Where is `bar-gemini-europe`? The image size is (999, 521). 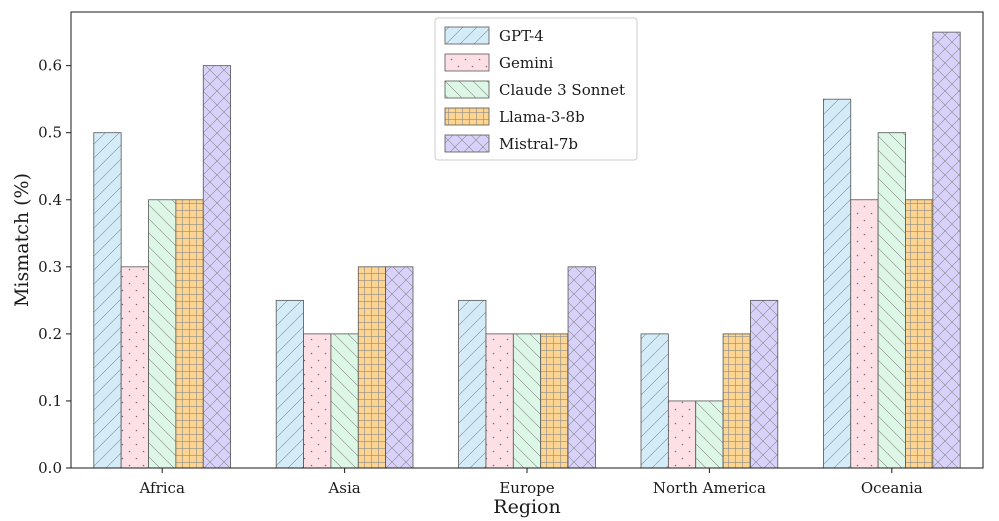 bar-gemini-europe is located at coordinates (499, 401).